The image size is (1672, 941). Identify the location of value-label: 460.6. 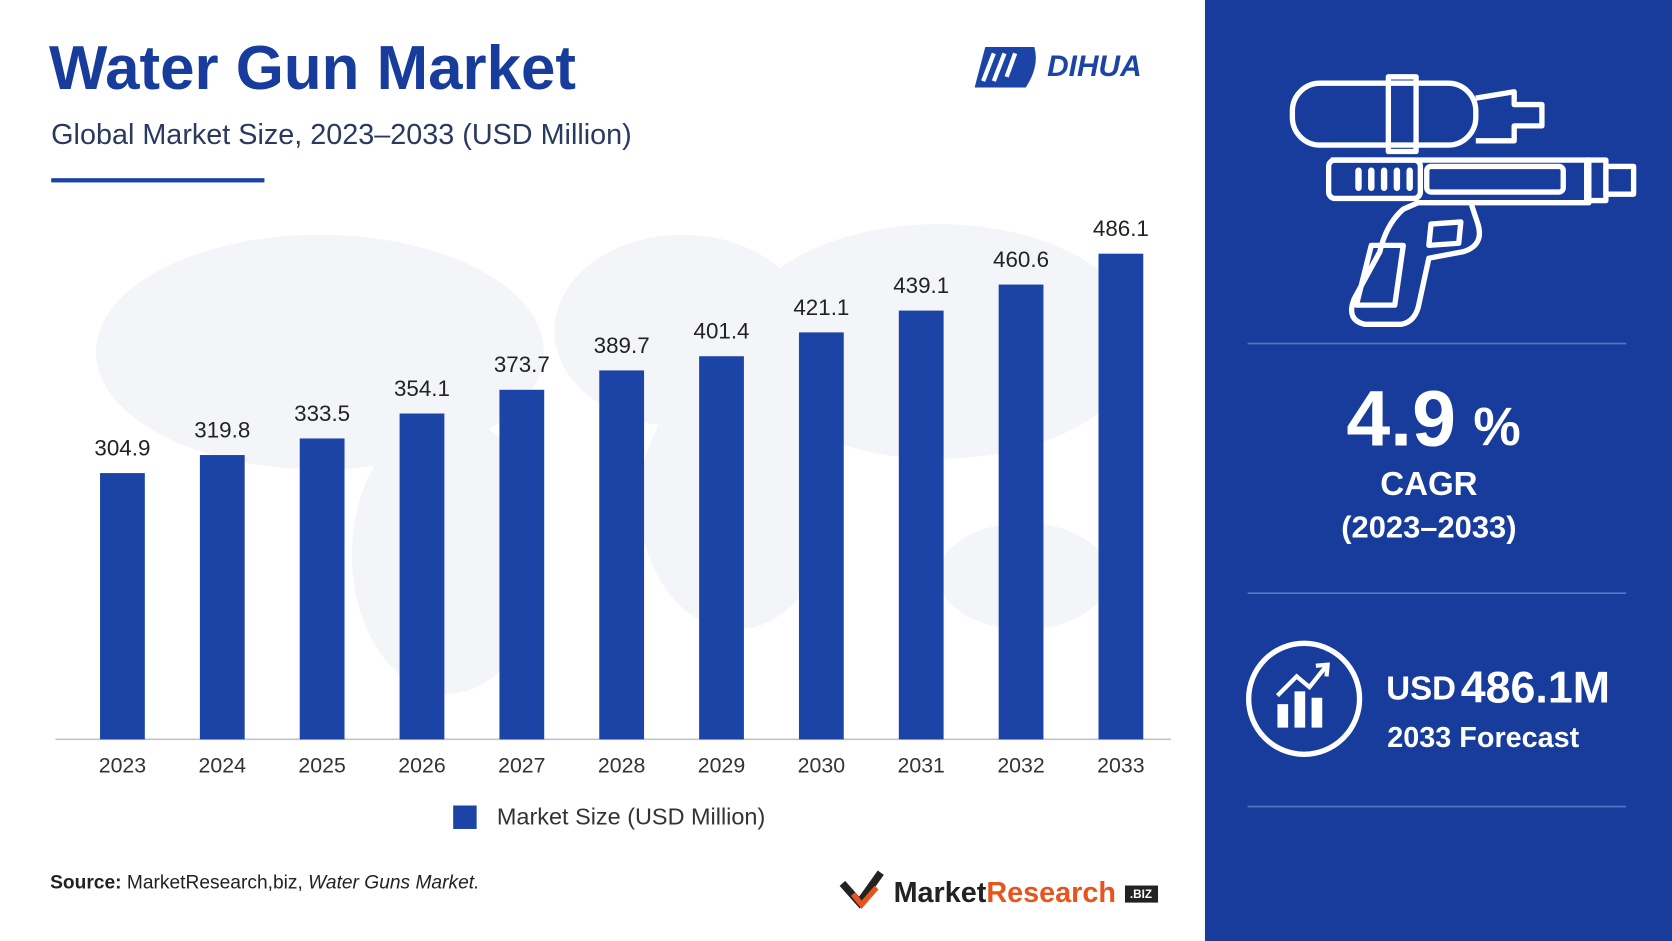
(1021, 259).